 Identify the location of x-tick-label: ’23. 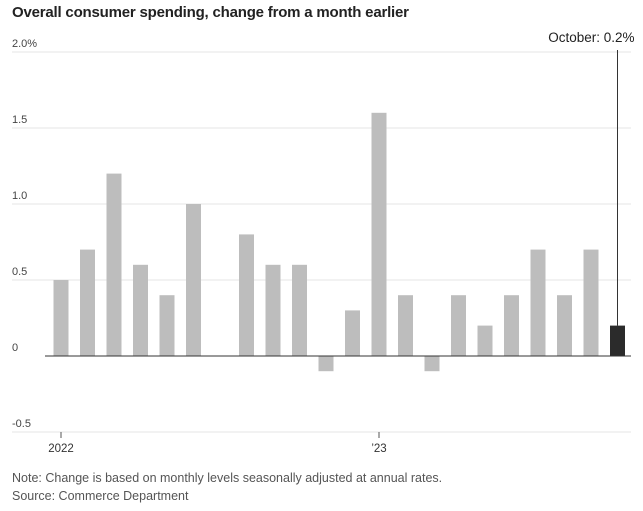
(378, 449).